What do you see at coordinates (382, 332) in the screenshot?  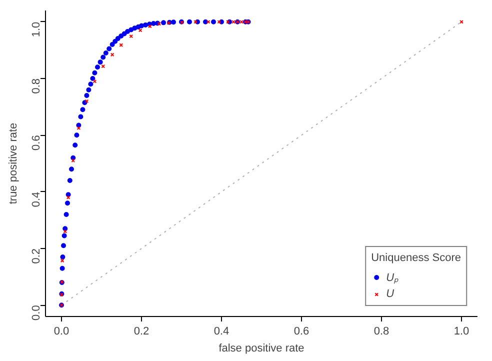 I see `x-tick-label: 0.8` at bounding box center [382, 332].